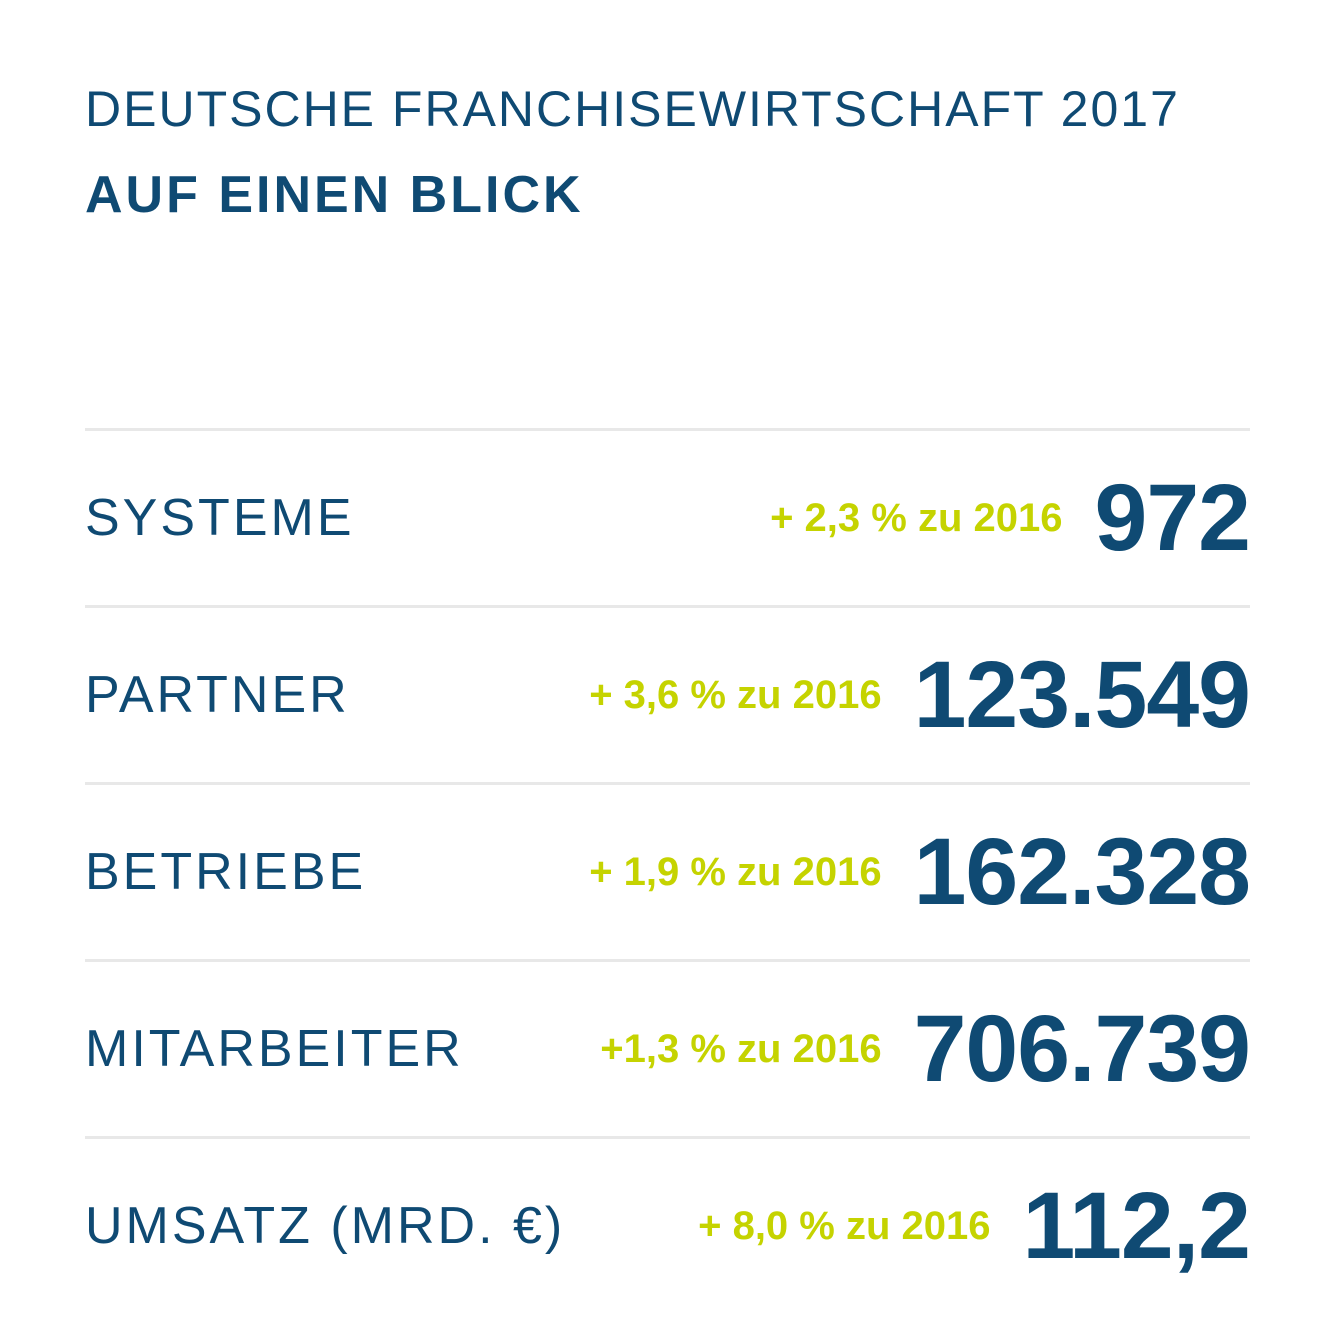  Describe the element at coordinates (844, 1225) in the screenshot. I see `stat-change: + 8,0 % zu 2016` at that location.